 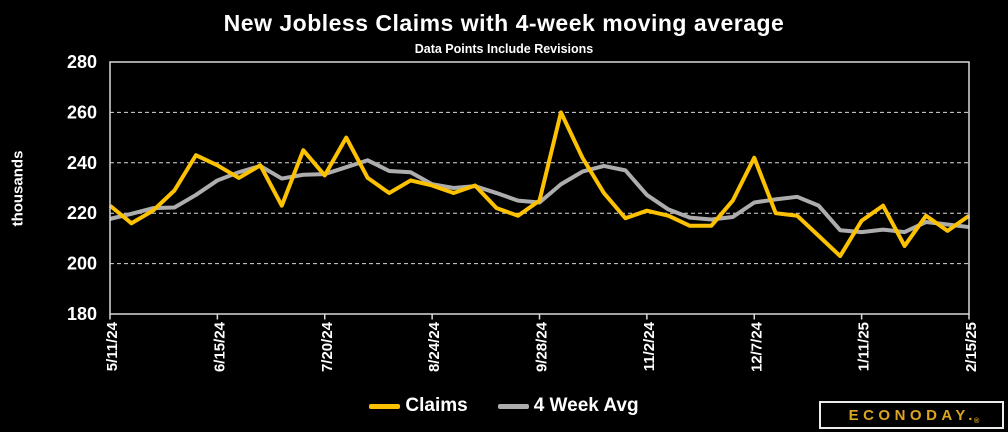 I want to click on claims-line-swatch, so click(x=385, y=406).